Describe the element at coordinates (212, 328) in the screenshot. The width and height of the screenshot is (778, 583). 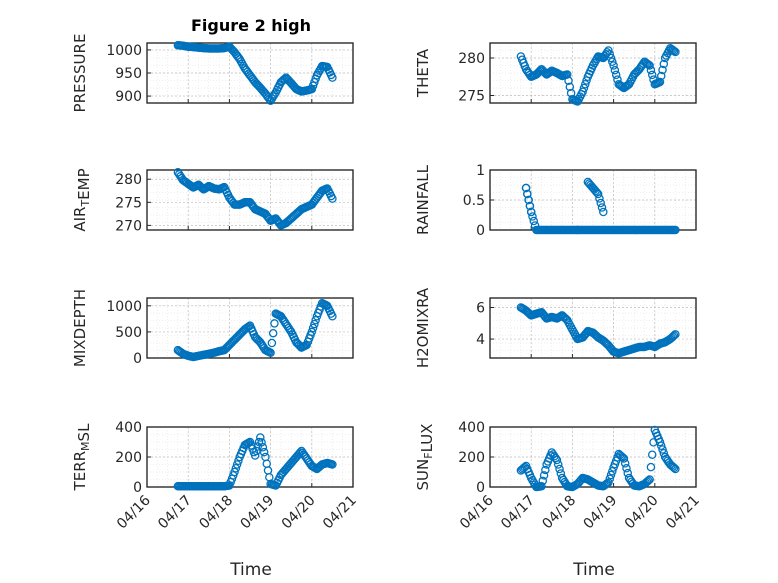
I see `subplot-5: 0 500 1000 MIXDEPTH` at that location.